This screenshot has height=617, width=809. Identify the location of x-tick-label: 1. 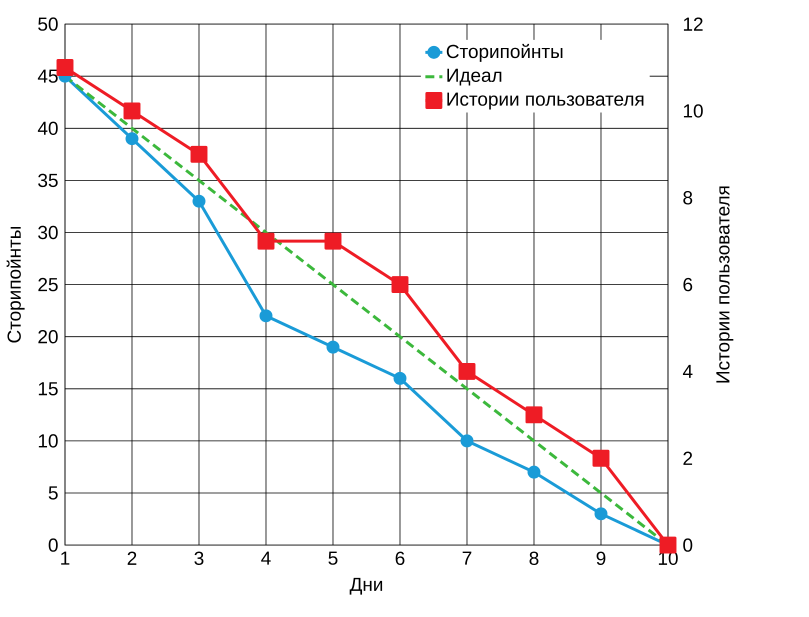
(65, 558).